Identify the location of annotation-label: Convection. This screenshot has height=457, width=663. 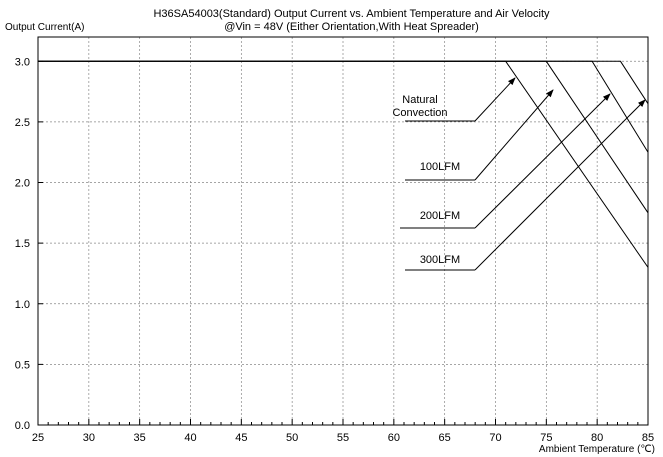
(419, 113).